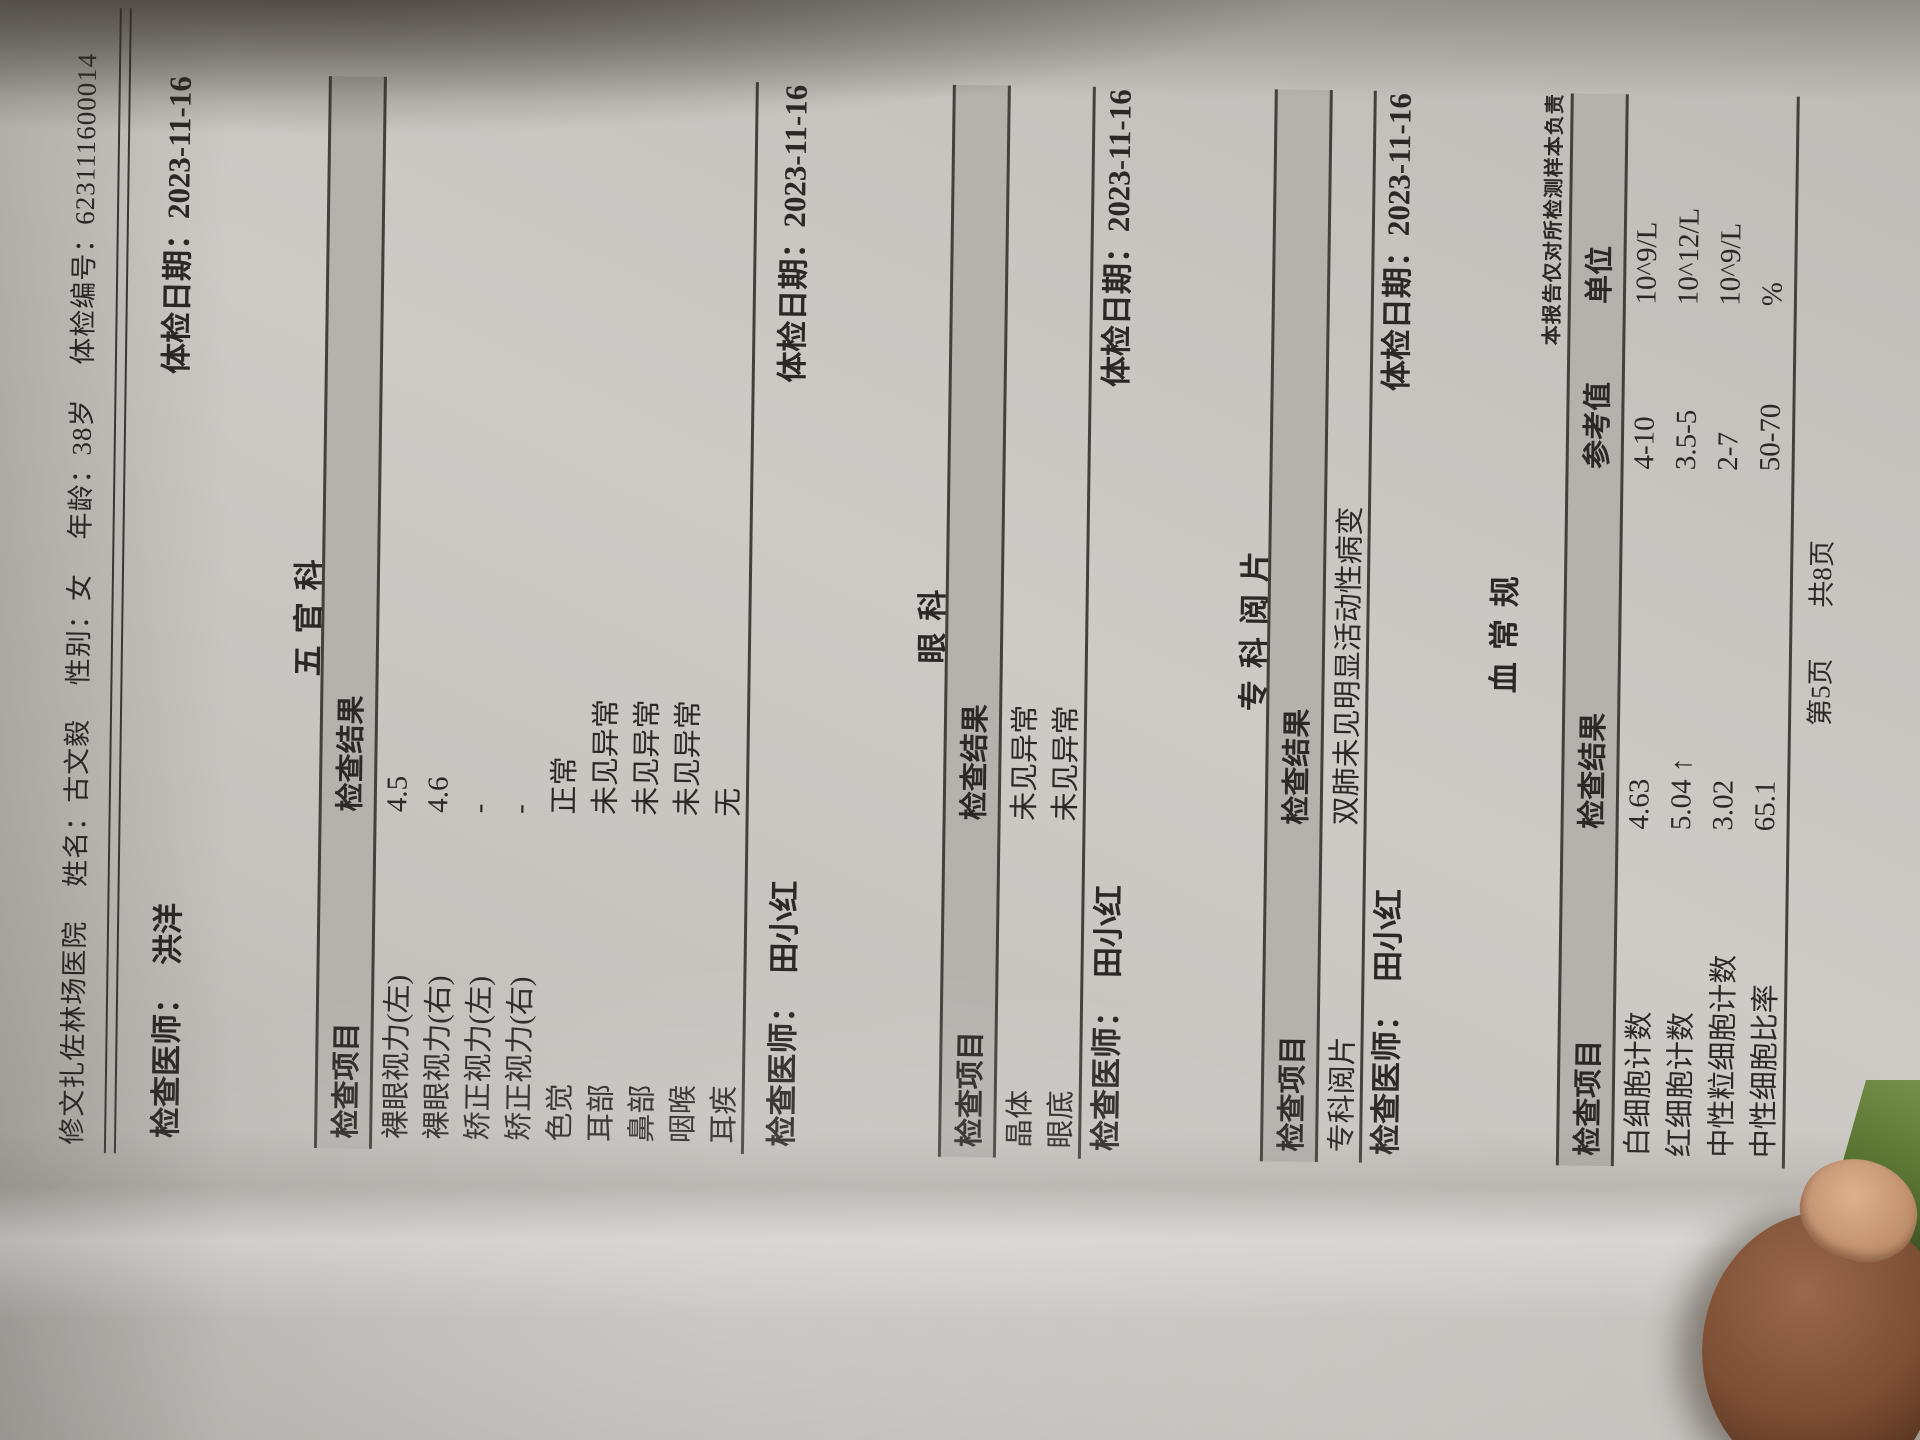  I want to click on item-label: 耳疾, so click(724, 1114).